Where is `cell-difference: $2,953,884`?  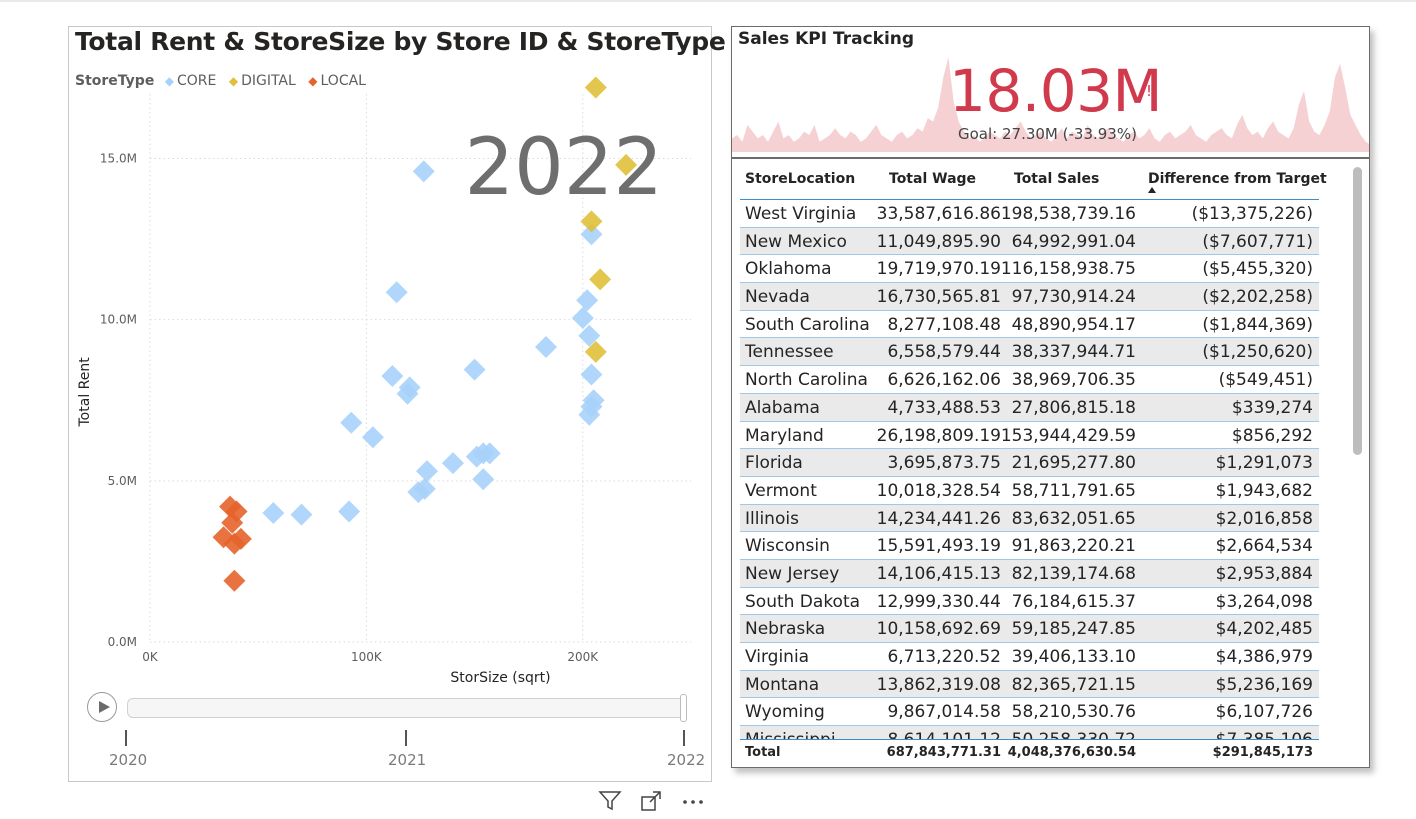 cell-difference: $2,953,884 is located at coordinates (1264, 573).